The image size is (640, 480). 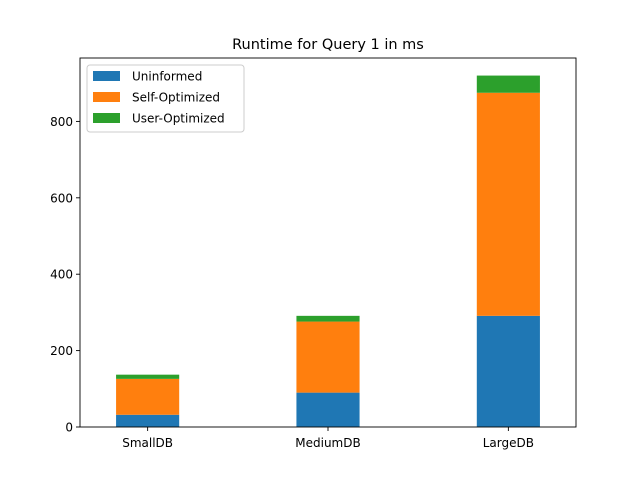 I want to click on bar-smalldb-uninformed, so click(x=148, y=420).